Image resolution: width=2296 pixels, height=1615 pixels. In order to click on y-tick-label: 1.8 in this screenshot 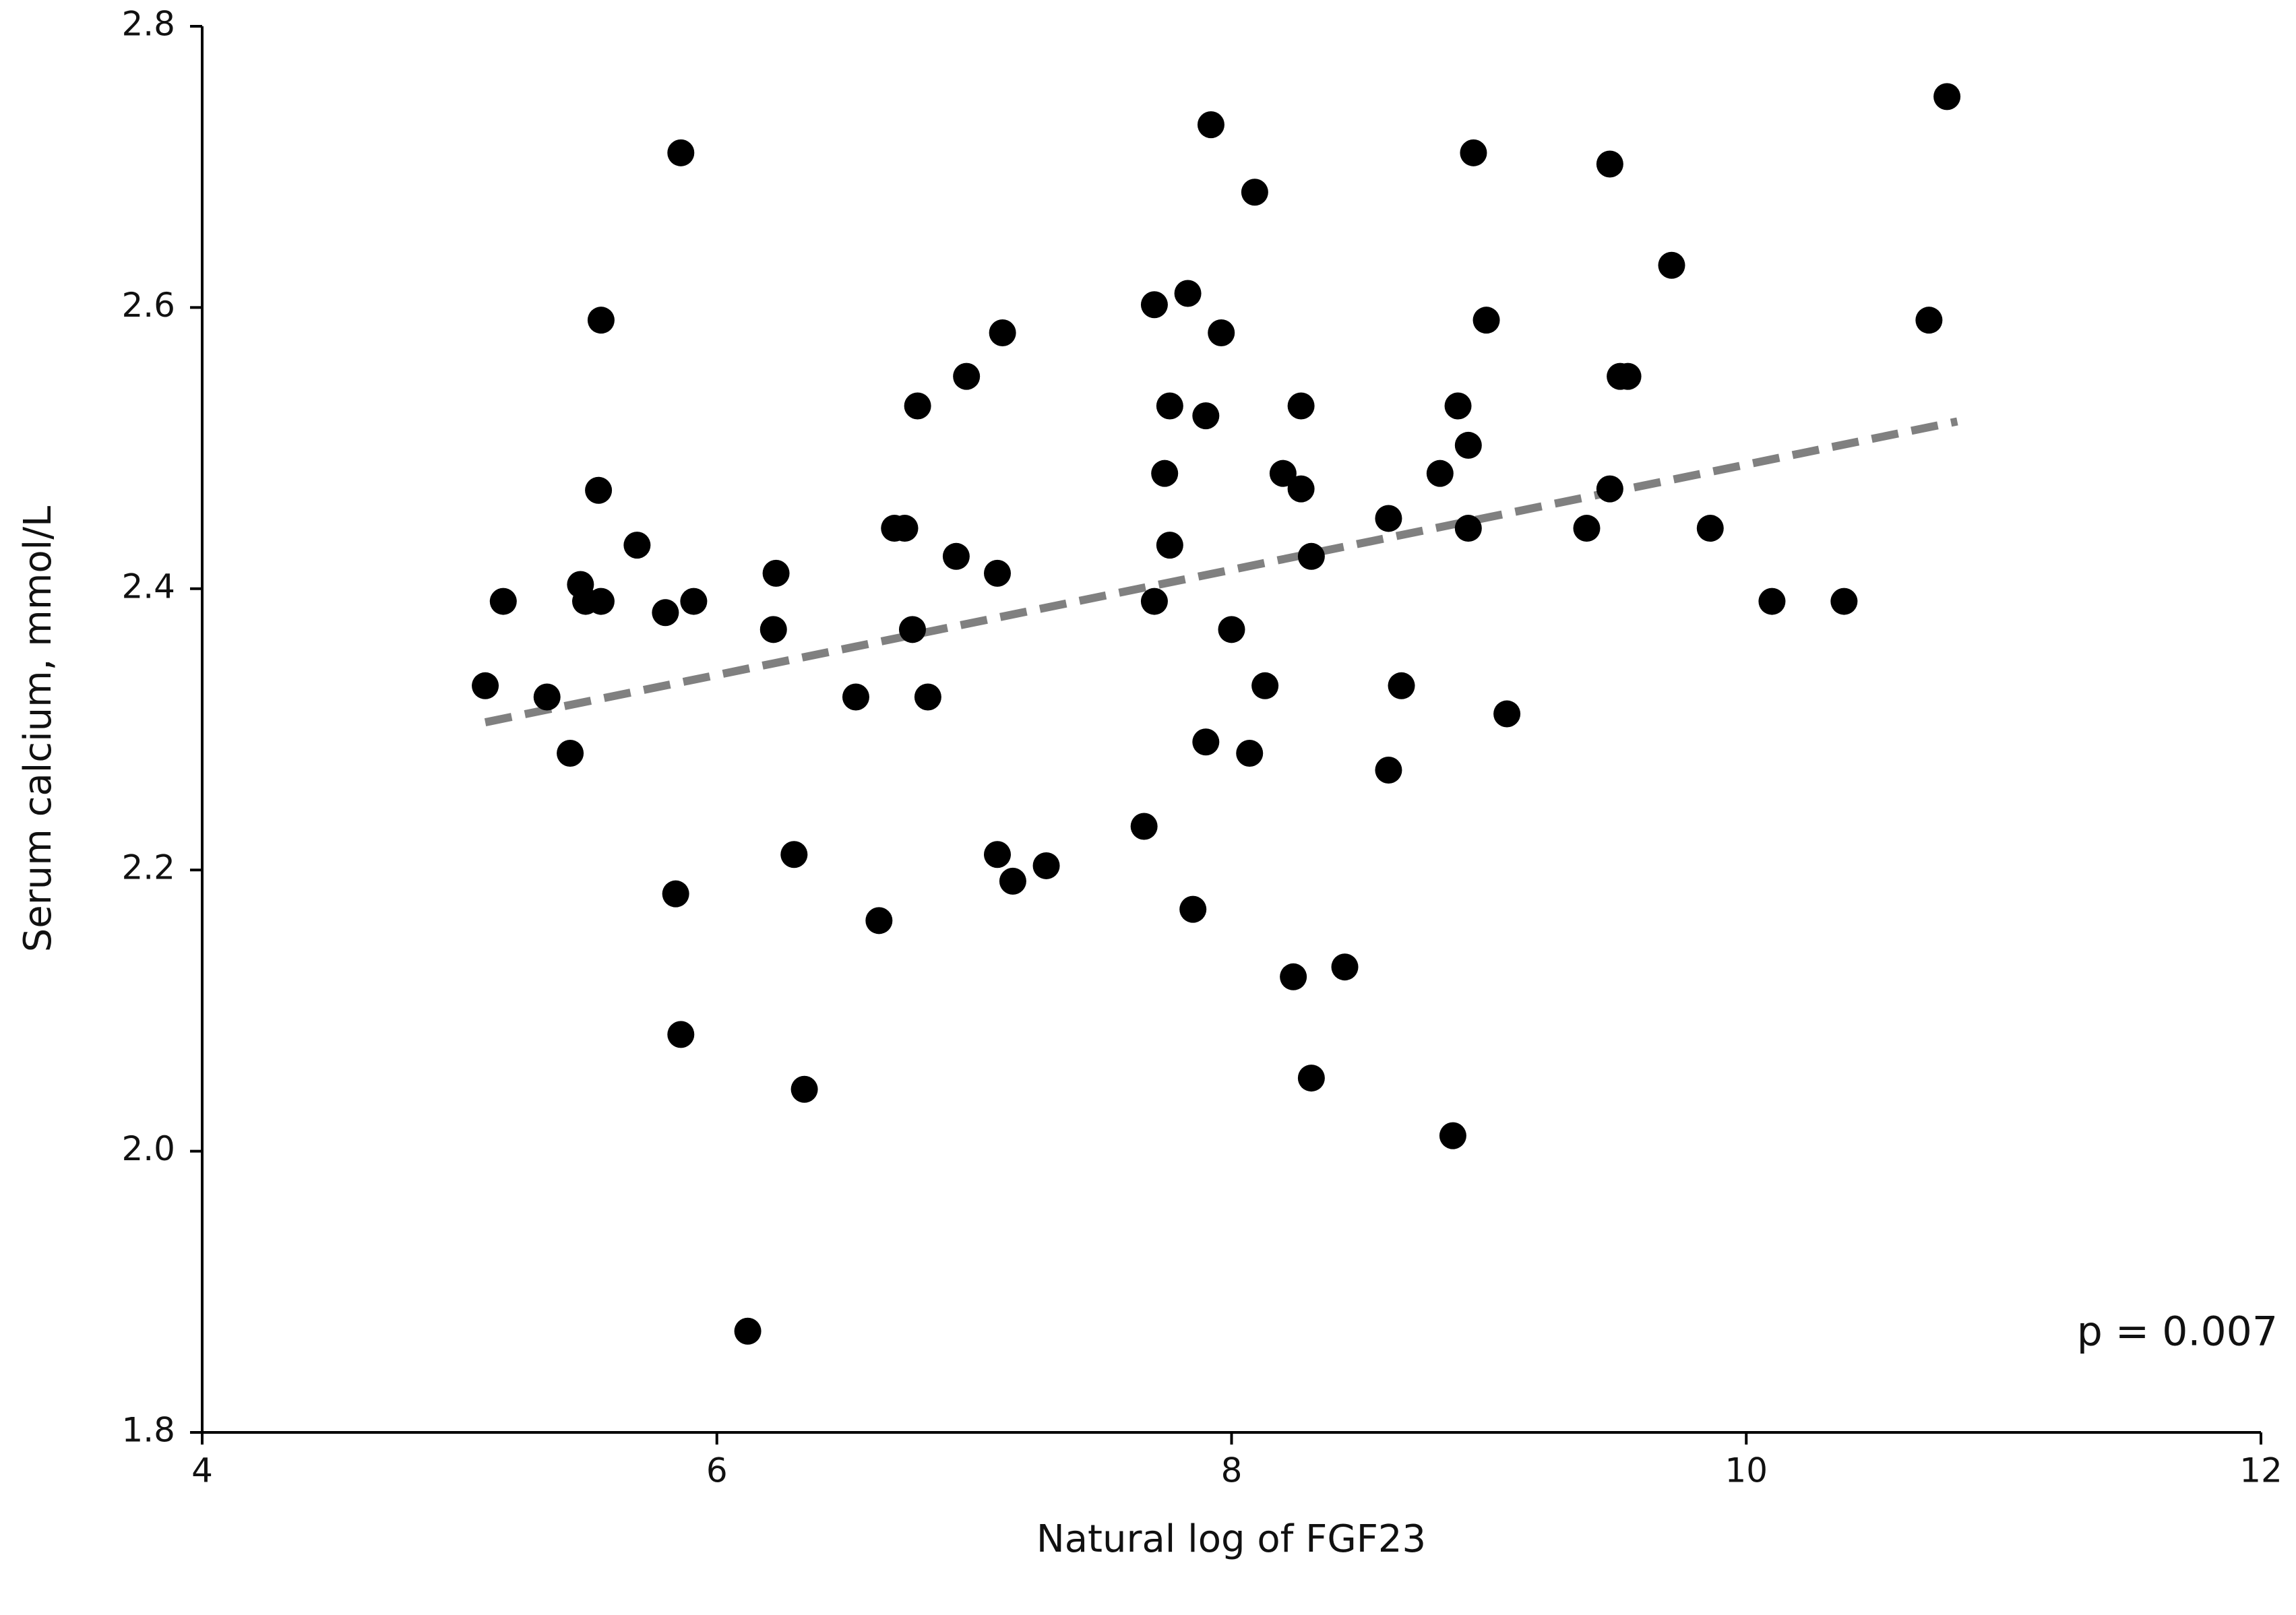, I will do `click(148, 1430)`.